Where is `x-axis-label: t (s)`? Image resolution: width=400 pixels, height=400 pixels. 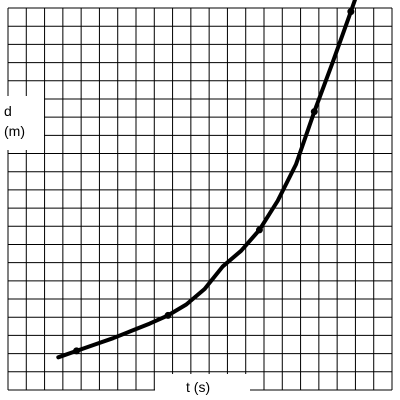 x-axis-label: t (s) is located at coordinates (198, 387).